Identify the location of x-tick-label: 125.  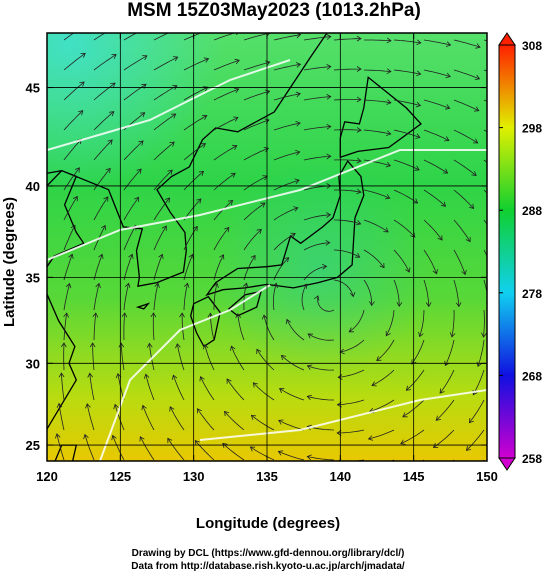
(120, 476).